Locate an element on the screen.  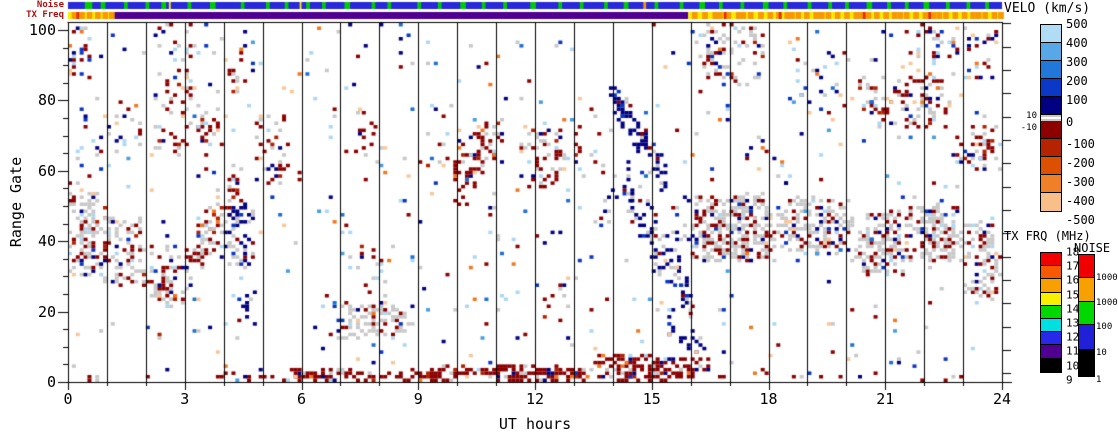
x-tick-label: 24 is located at coordinates (1002, 399).